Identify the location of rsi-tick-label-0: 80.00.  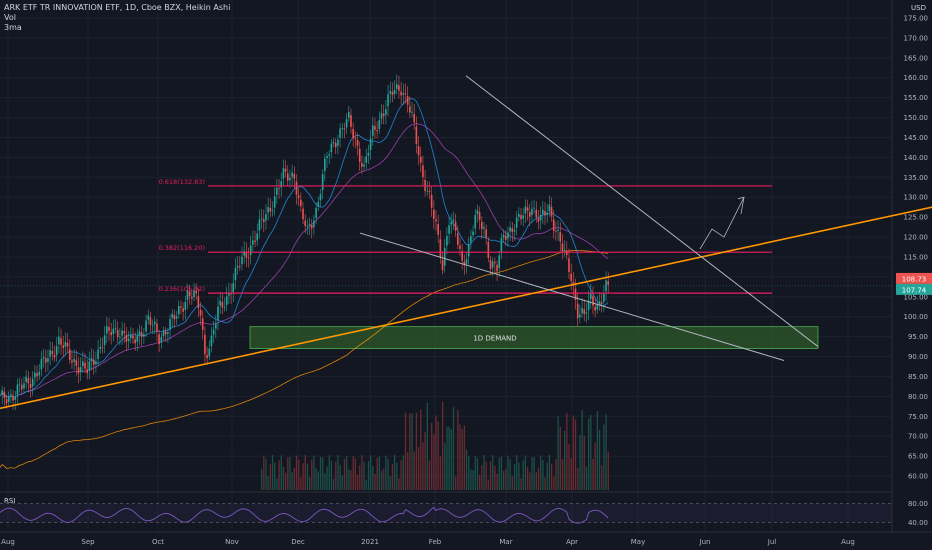
(918, 504).